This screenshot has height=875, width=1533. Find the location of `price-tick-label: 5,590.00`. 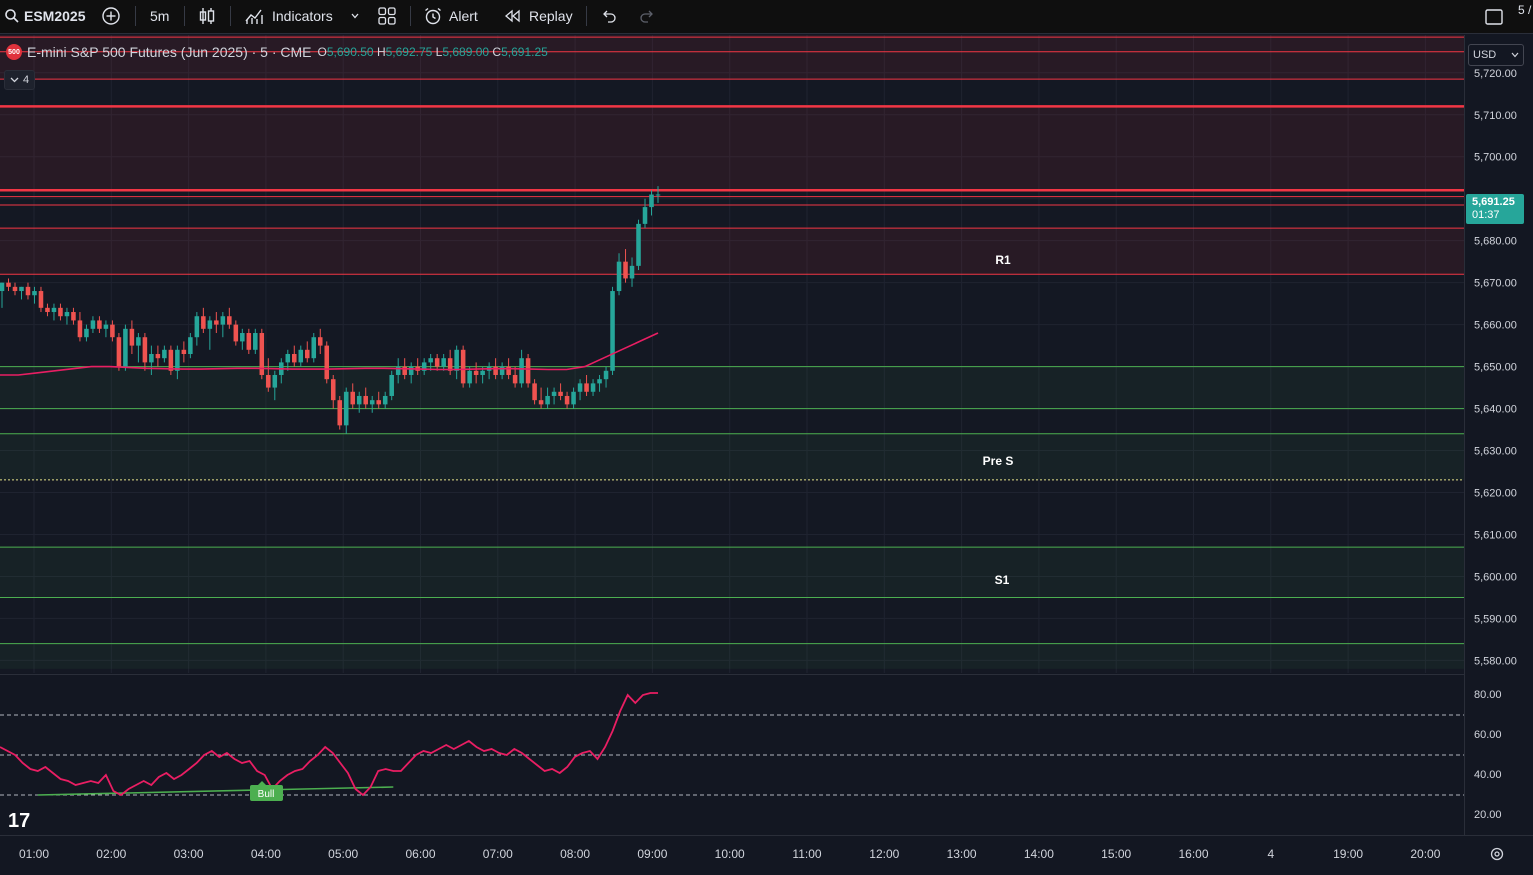

price-tick-label: 5,590.00 is located at coordinates (1495, 619).